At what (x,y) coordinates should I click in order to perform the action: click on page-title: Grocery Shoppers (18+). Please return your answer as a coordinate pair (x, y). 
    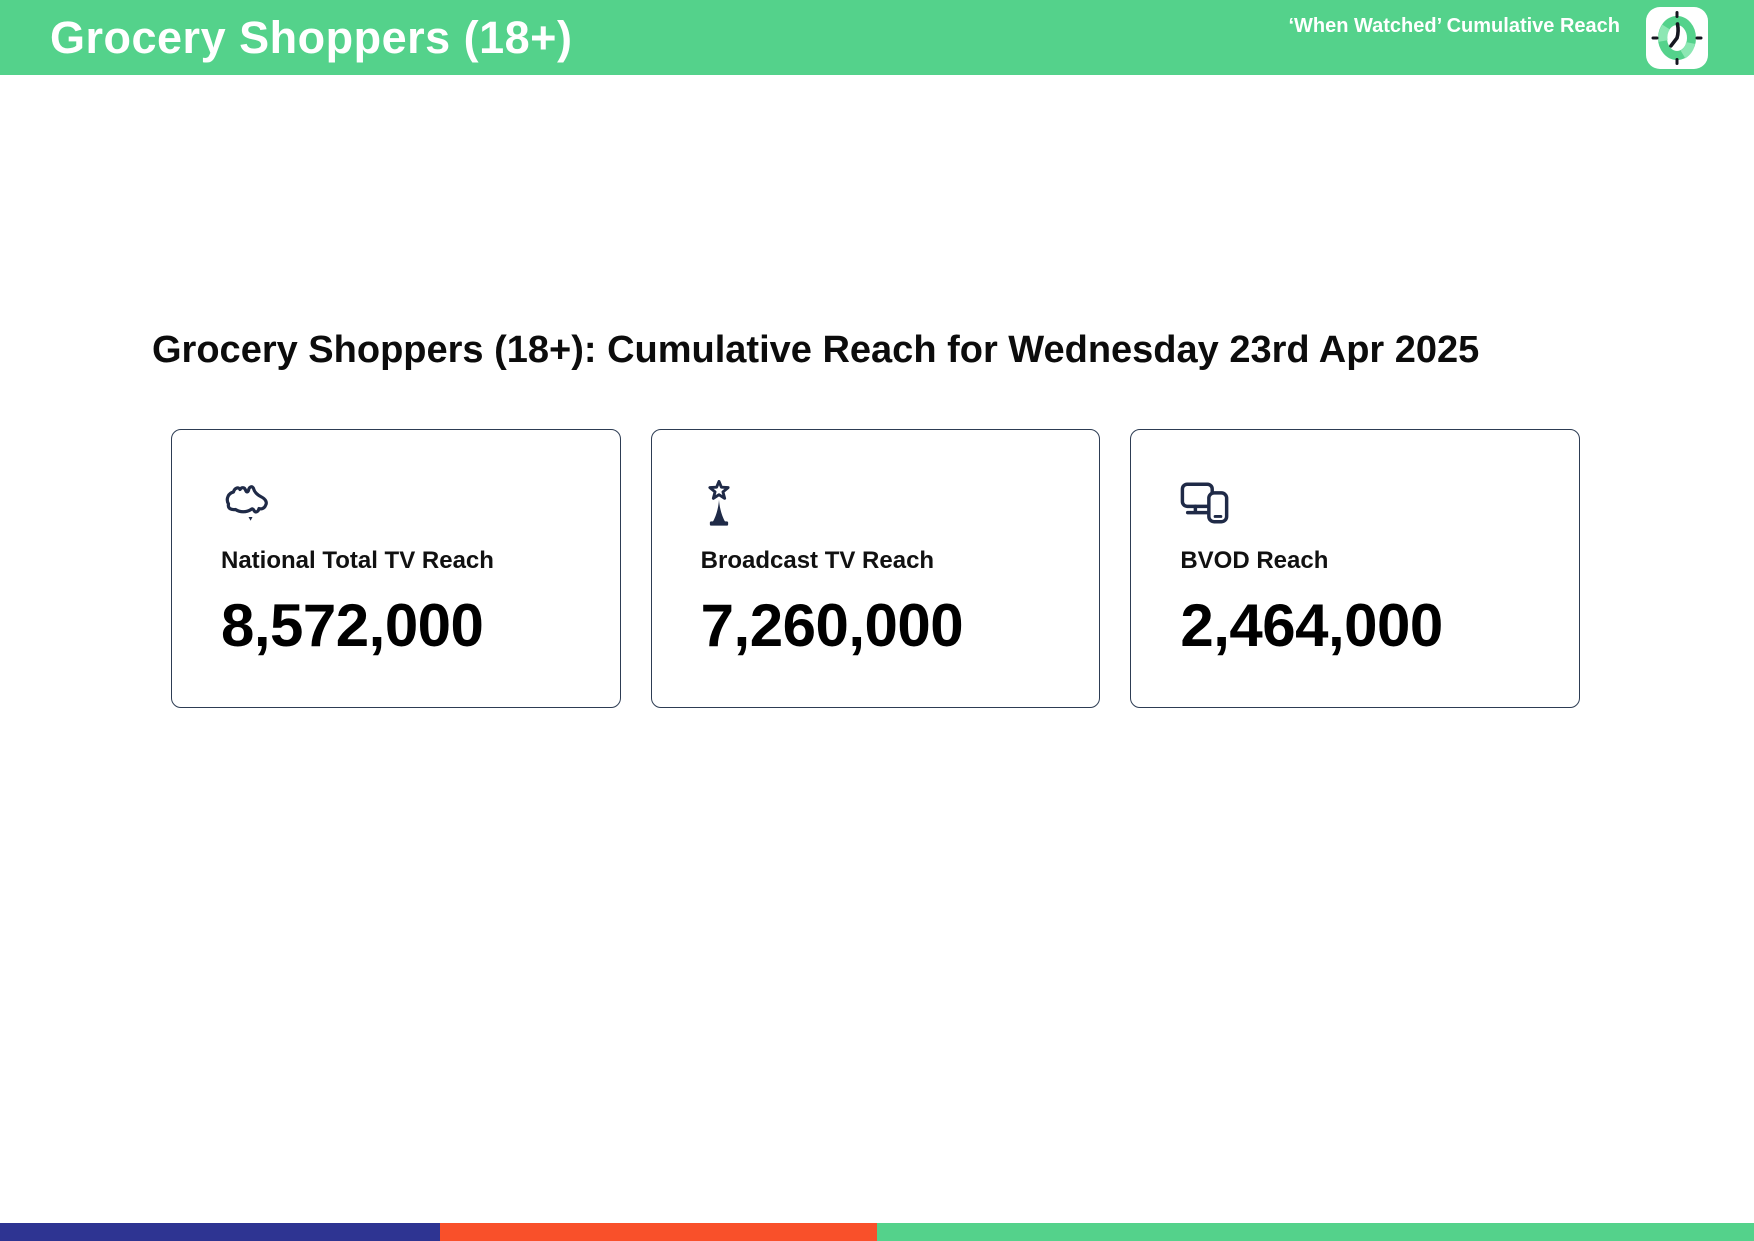
    Looking at the image, I should click on (311, 37).